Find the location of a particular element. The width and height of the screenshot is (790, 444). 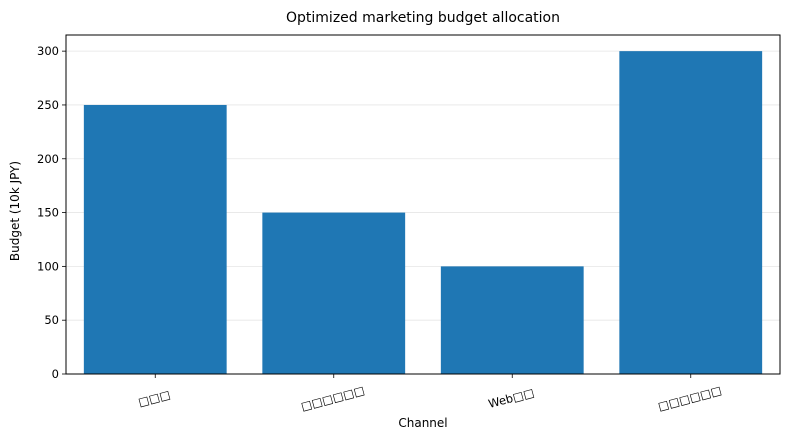

chart-title: Optimized marketing budget allocation is located at coordinates (423, 18).